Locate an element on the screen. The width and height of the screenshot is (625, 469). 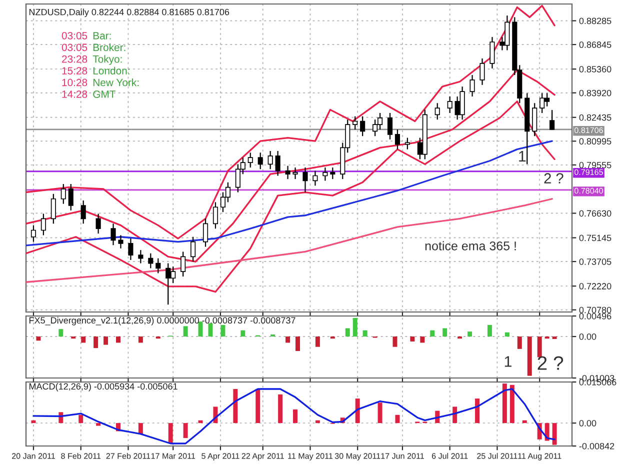
ref-line-label: 0.79165 is located at coordinates (588, 172).